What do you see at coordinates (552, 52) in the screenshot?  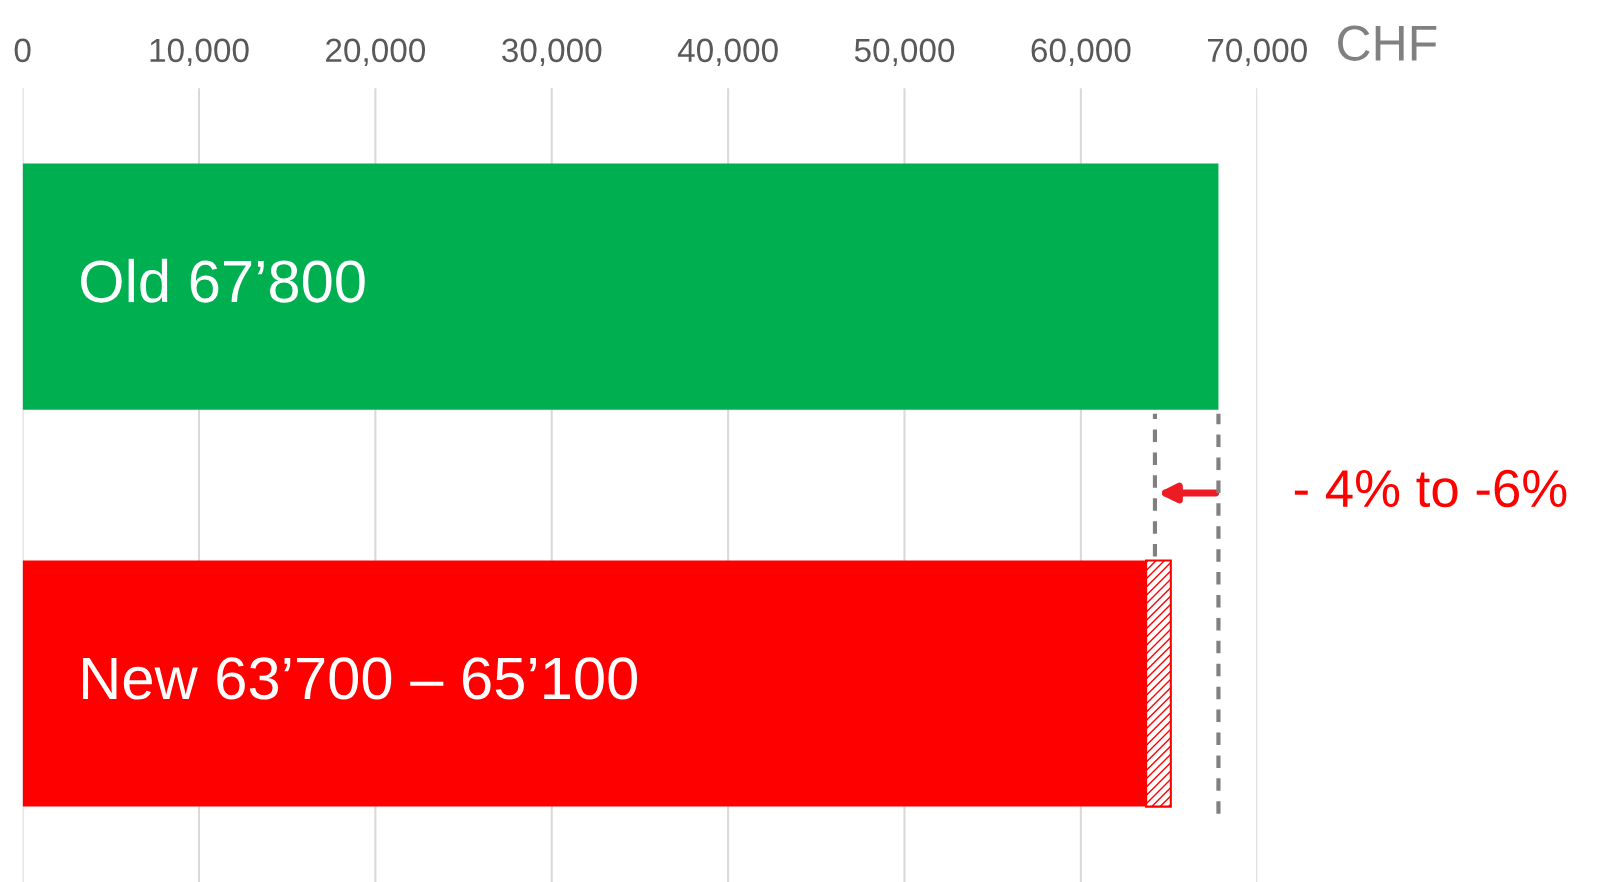 I see `x-tick-label: 30,000` at bounding box center [552, 52].